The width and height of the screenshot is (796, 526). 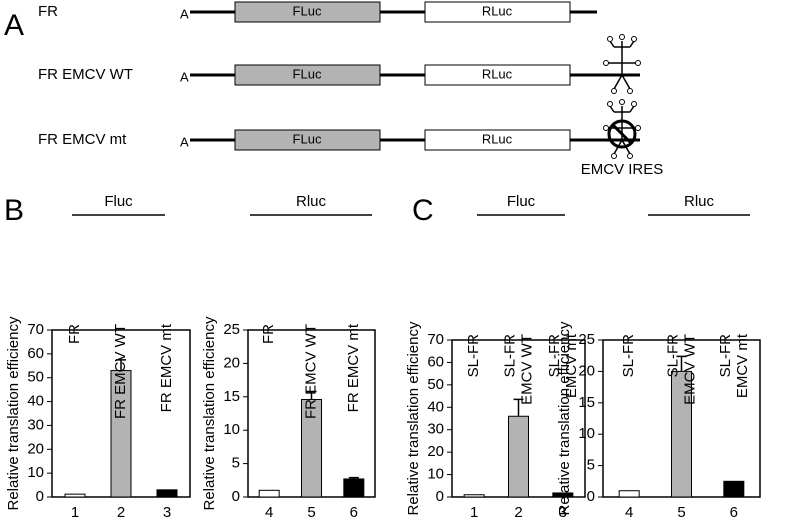 What do you see at coordinates (474, 512) in the screenshot?
I see `lane-number: 1` at bounding box center [474, 512].